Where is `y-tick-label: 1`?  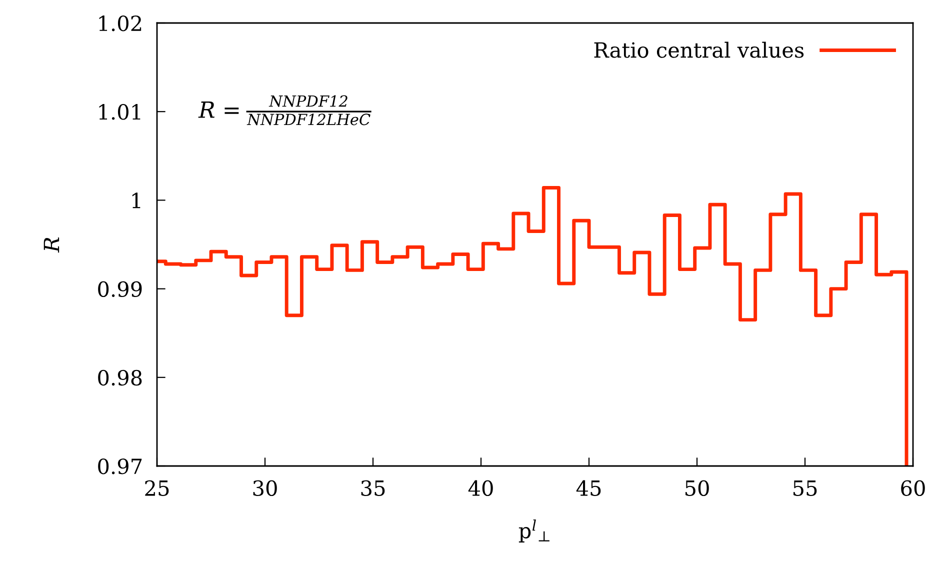
y-tick-label: 1 is located at coordinates (136, 200).